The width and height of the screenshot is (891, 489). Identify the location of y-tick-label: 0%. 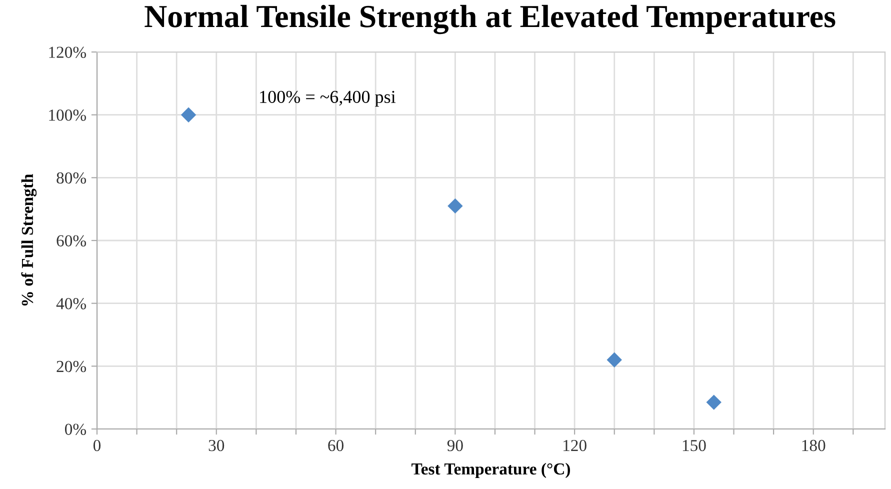
(75, 429).